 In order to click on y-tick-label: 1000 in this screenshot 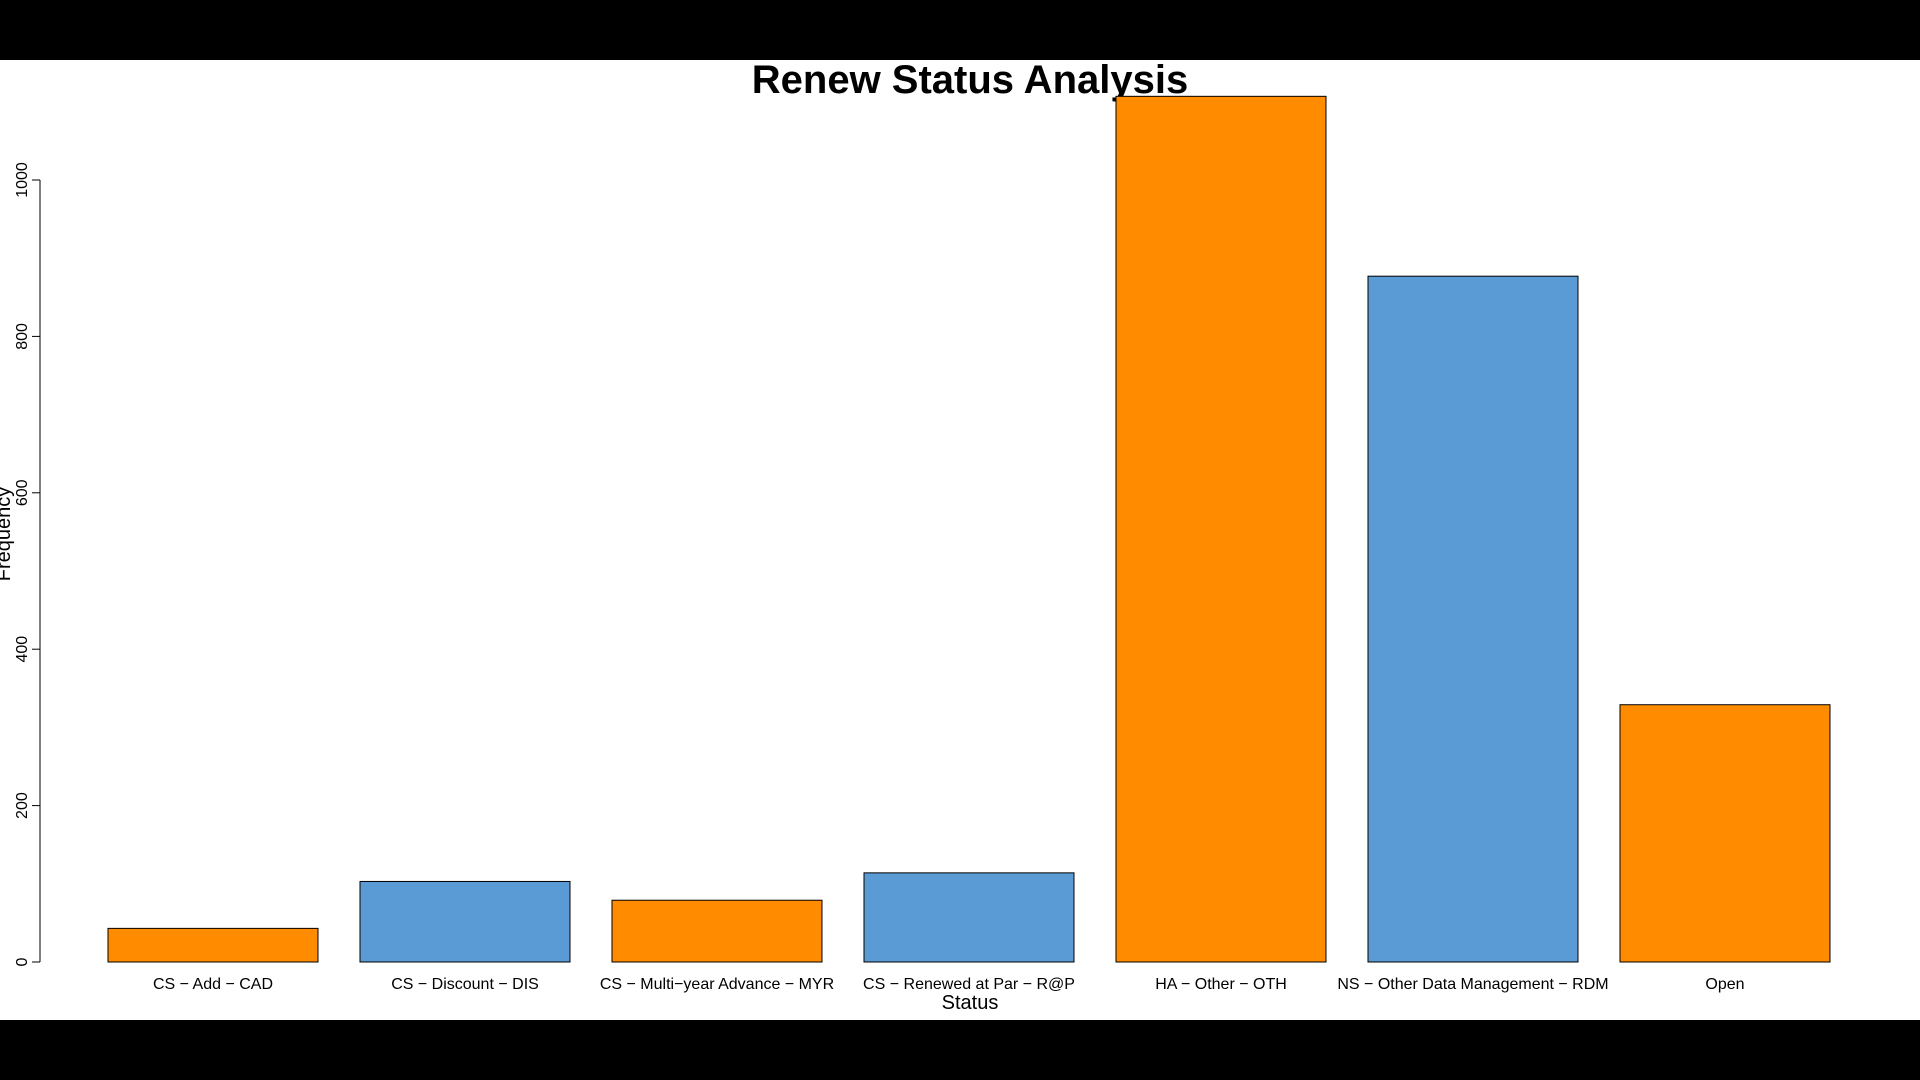, I will do `click(22, 180)`.